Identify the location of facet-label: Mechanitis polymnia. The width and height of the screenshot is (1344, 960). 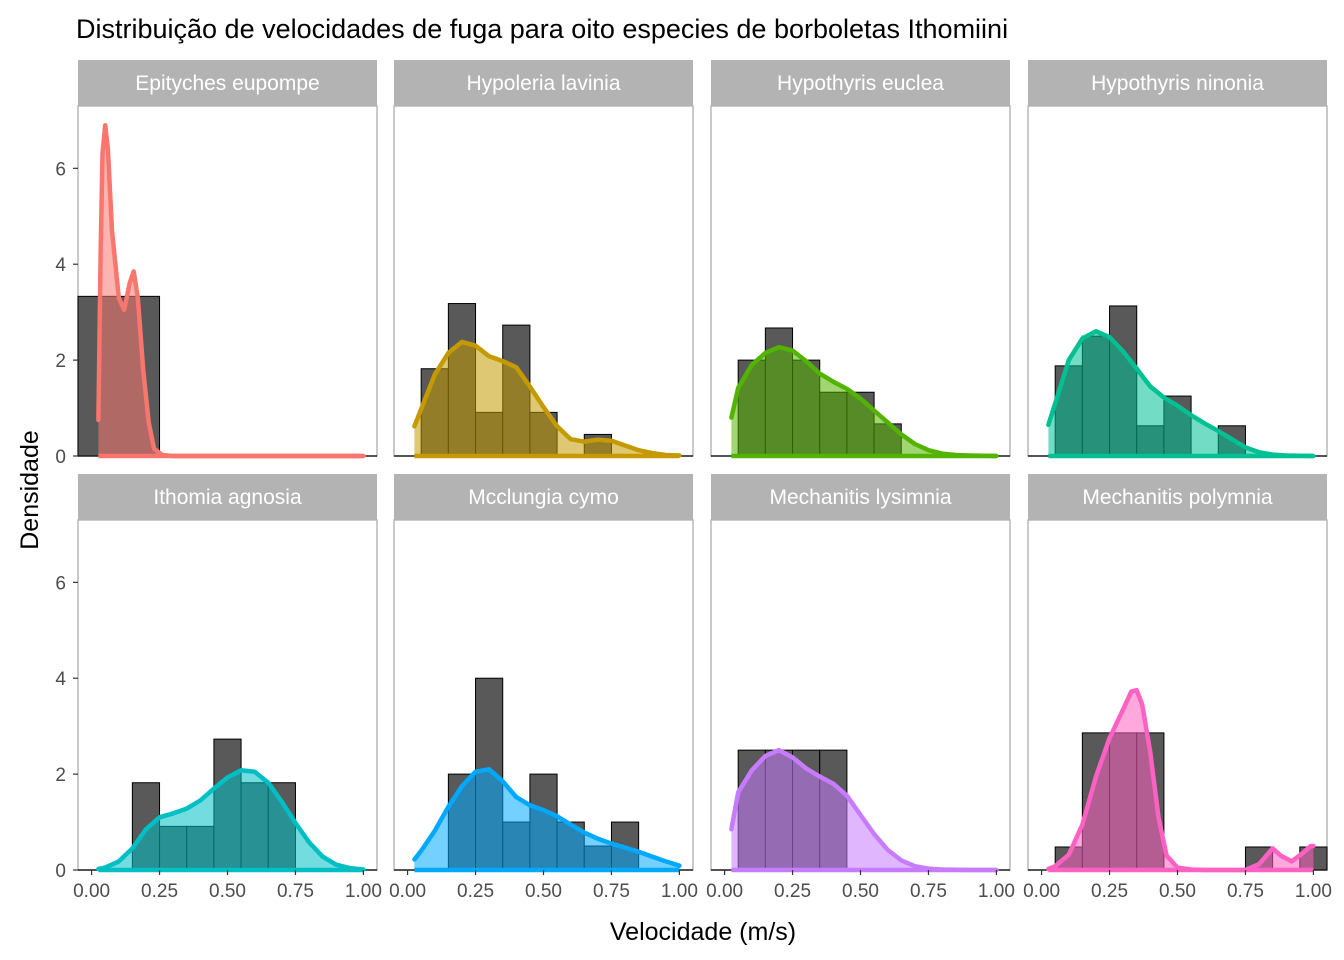
(1177, 497).